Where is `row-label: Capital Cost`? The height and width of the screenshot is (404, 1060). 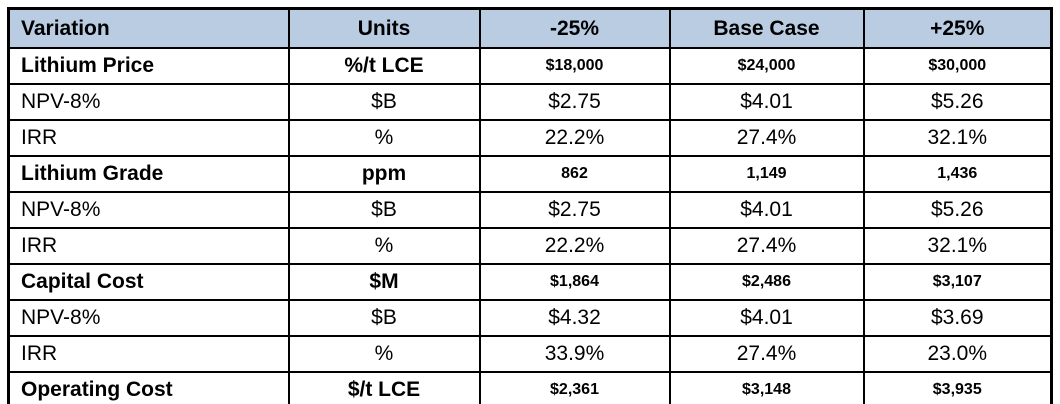 row-label: Capital Cost is located at coordinates (148, 282).